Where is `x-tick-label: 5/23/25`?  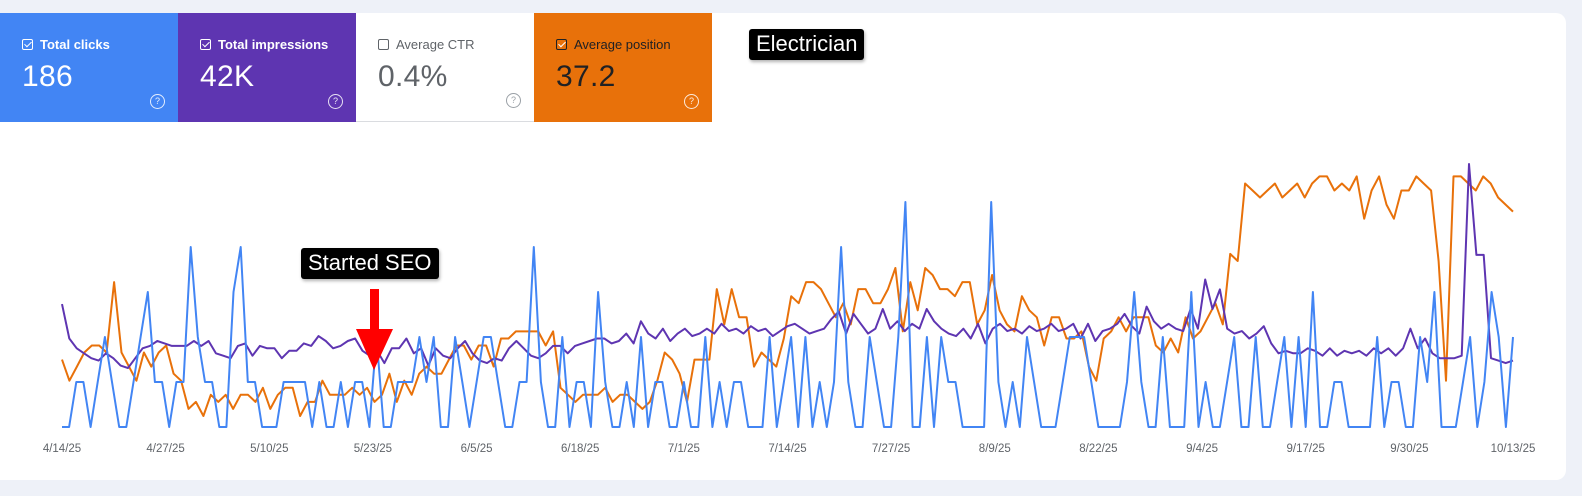 x-tick-label: 5/23/25 is located at coordinates (373, 449).